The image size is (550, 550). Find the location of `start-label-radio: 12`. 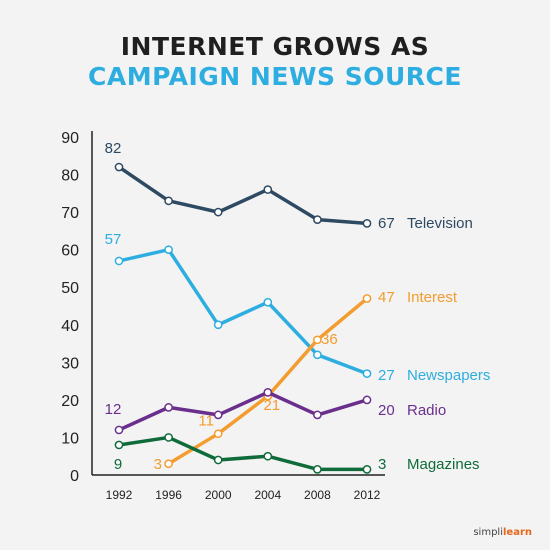

start-label-radio: 12 is located at coordinates (113, 409).